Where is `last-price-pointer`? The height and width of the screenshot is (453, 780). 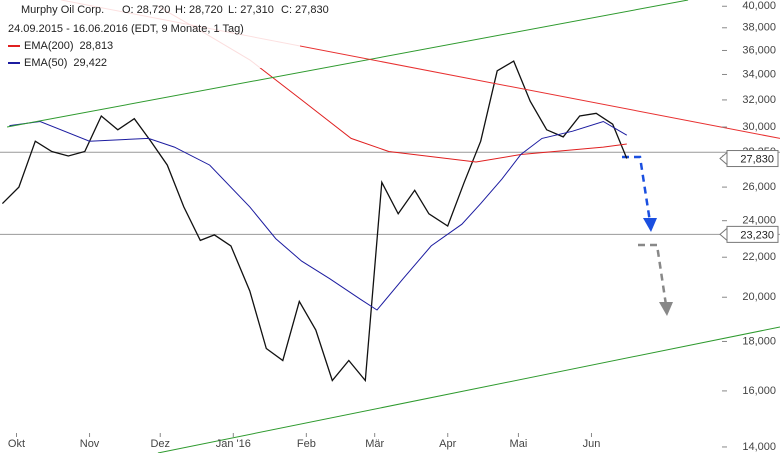 last-price-pointer is located at coordinates (723, 158).